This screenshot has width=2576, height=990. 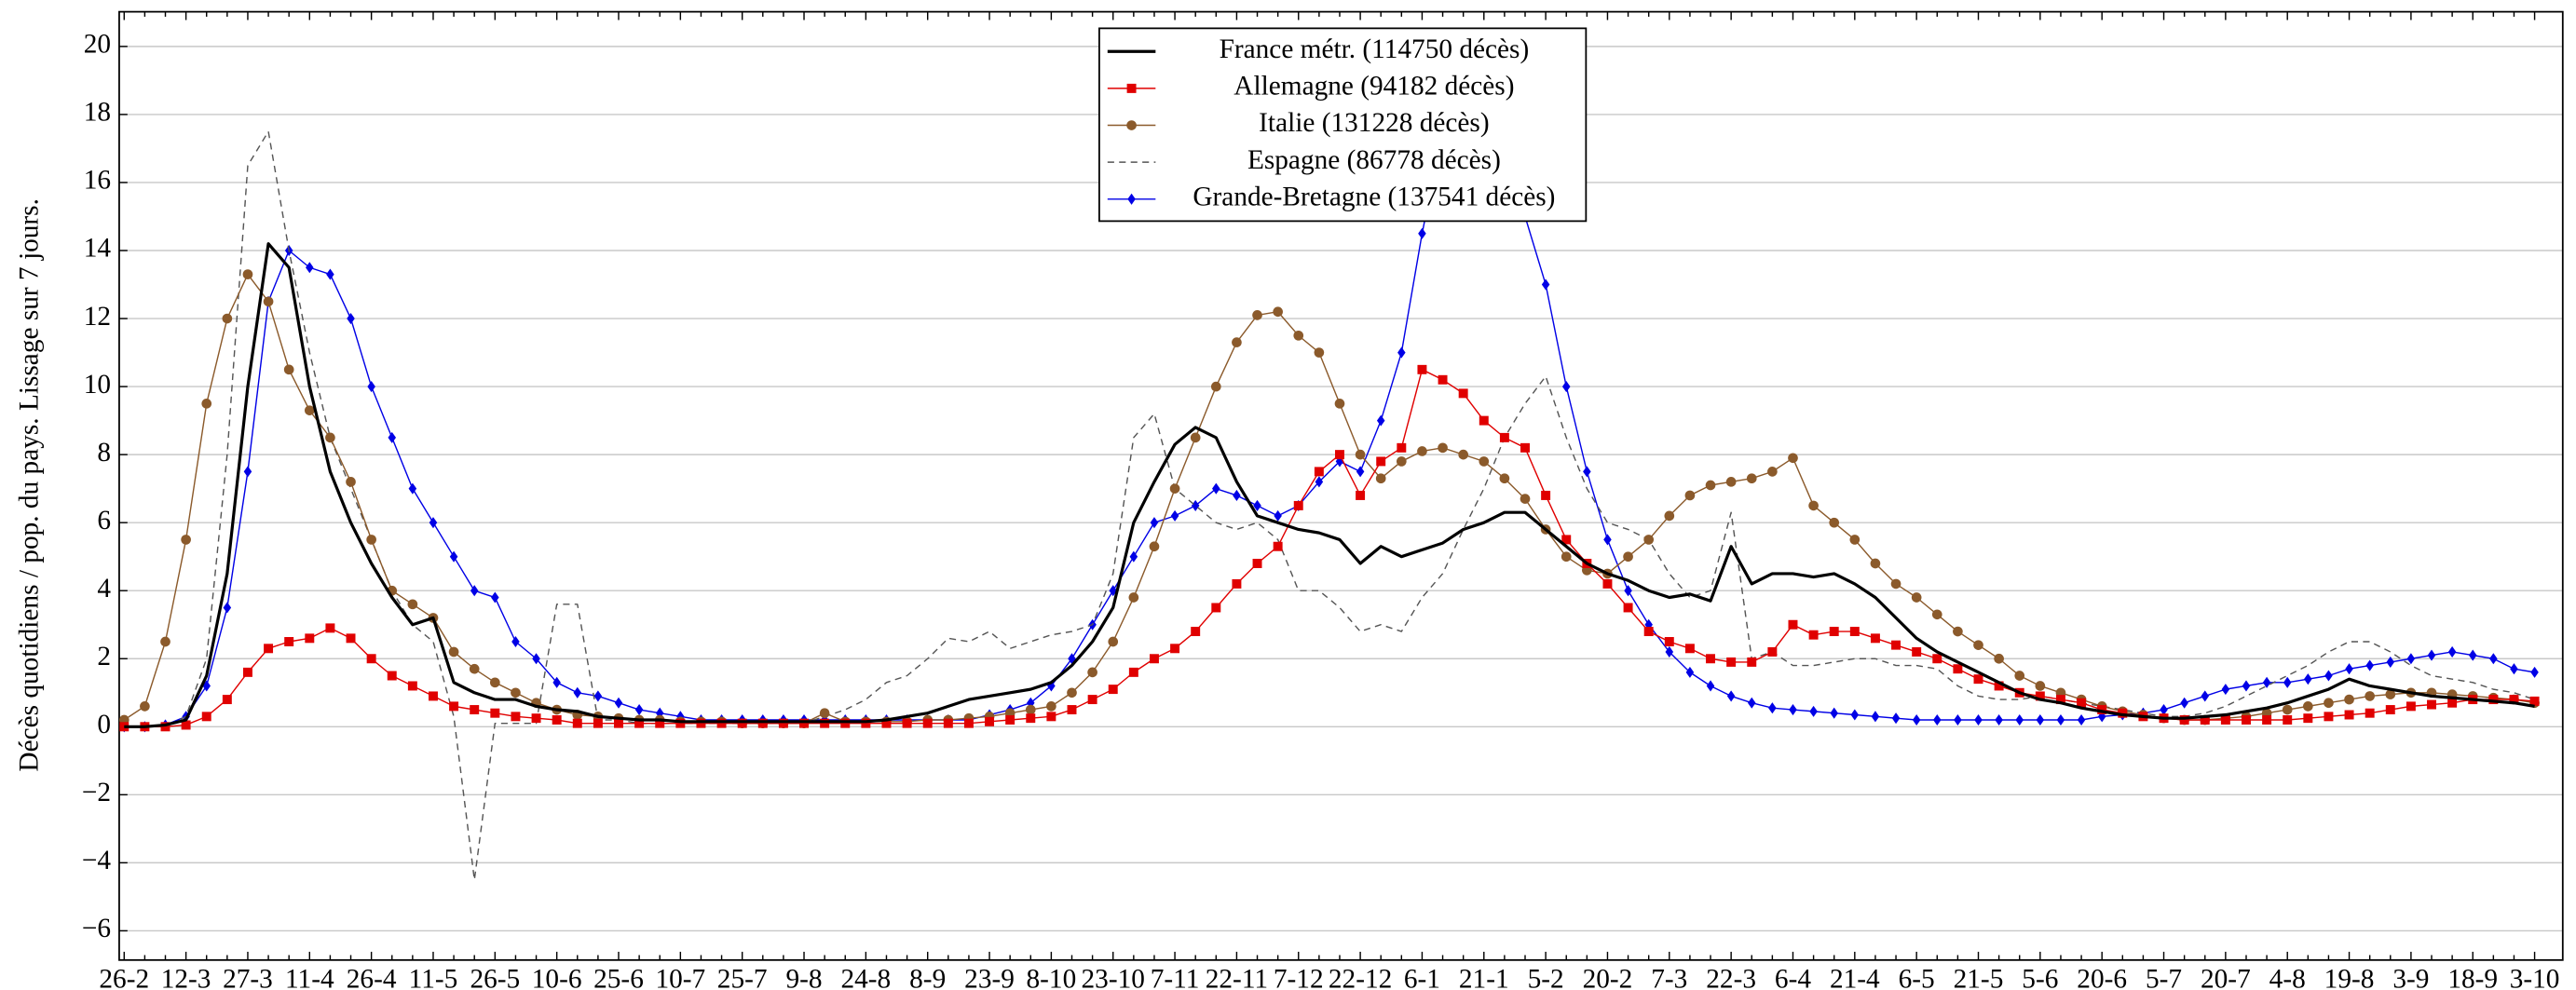 I want to click on x-tick-label: 20-6, so click(x=2102, y=977).